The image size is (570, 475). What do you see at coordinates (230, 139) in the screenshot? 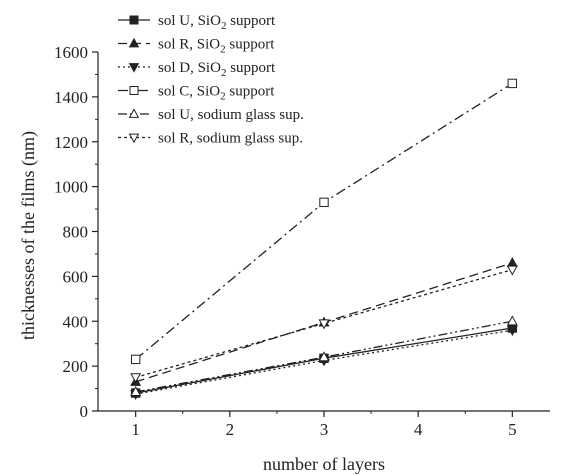
I see `legend-label: sol R, sodium glass sup.` at bounding box center [230, 139].